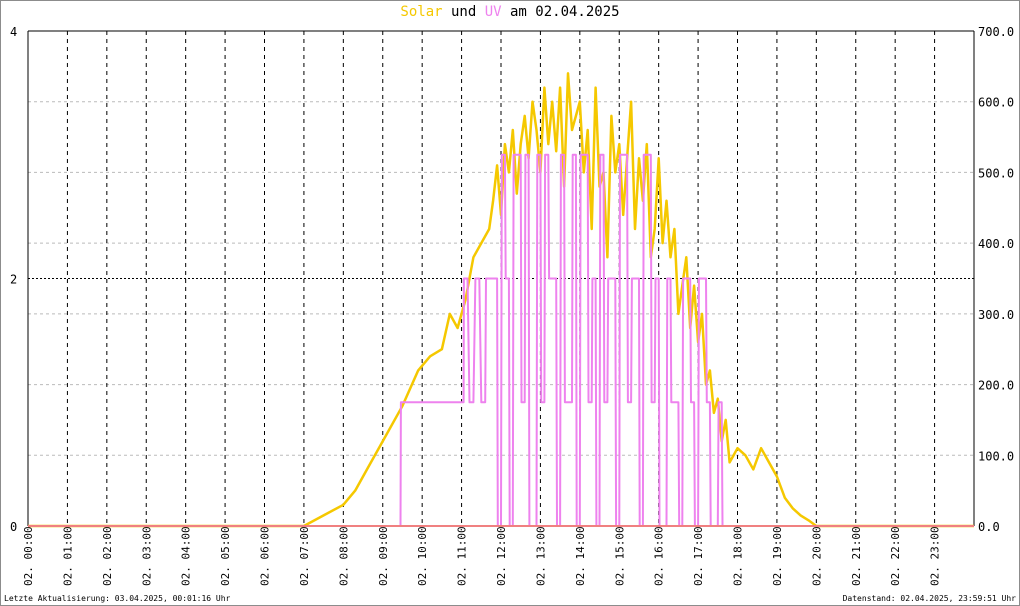 The height and width of the screenshot is (606, 1020). I want to click on right-tick-label-6: 600.0, so click(996, 103).